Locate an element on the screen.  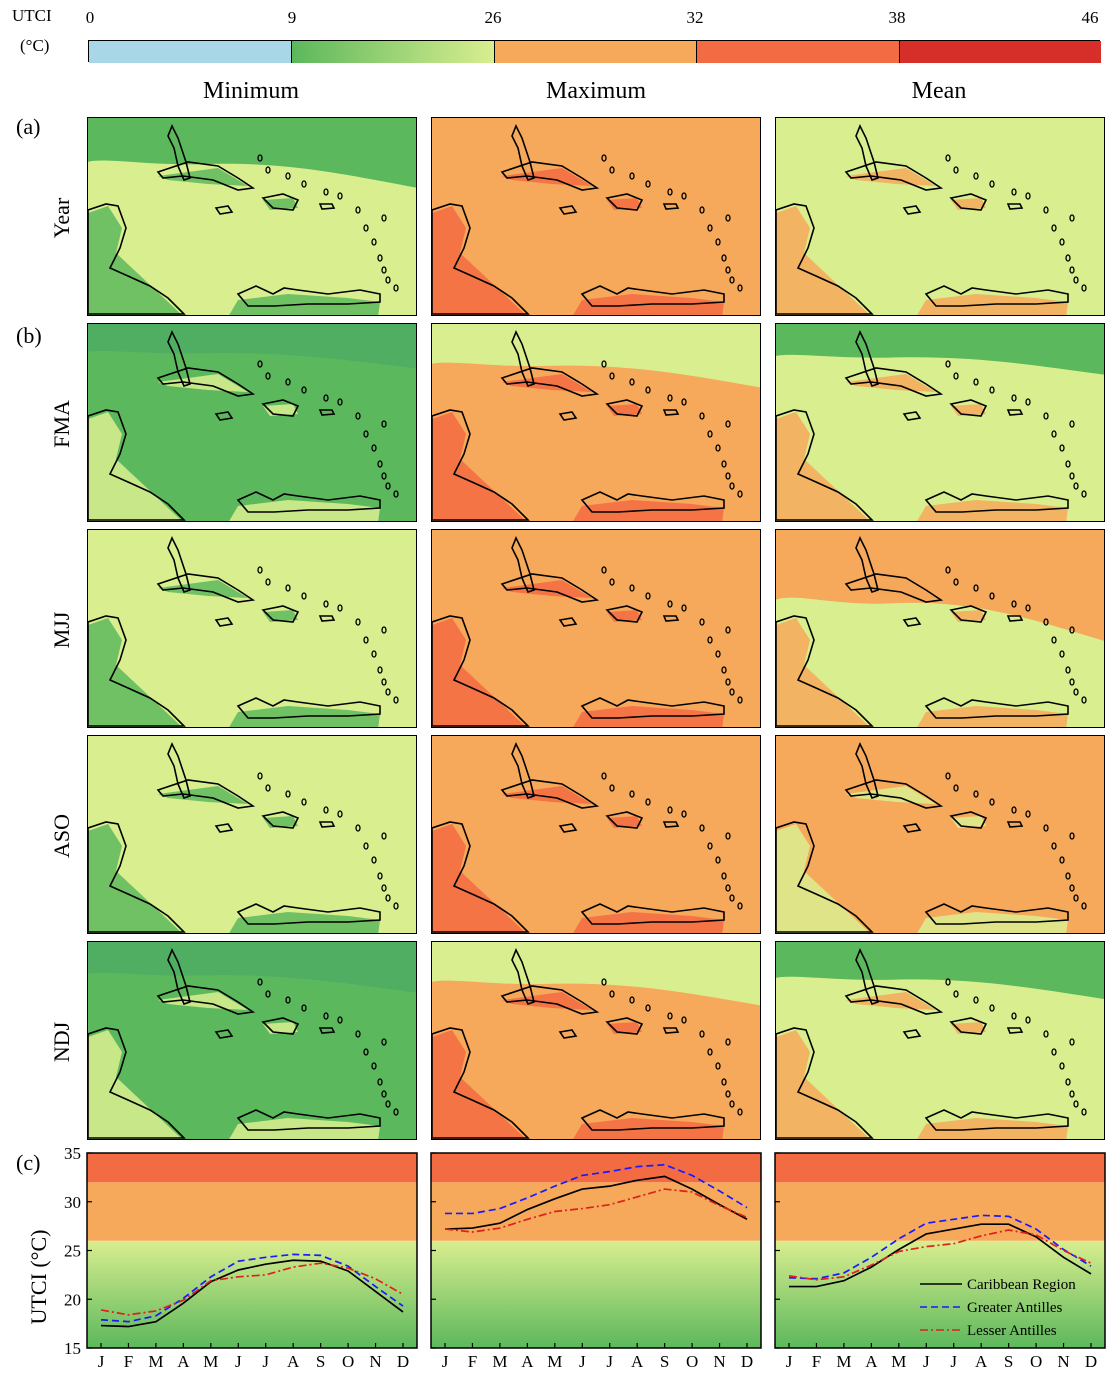
map-aso-minimum is located at coordinates (252, 834).